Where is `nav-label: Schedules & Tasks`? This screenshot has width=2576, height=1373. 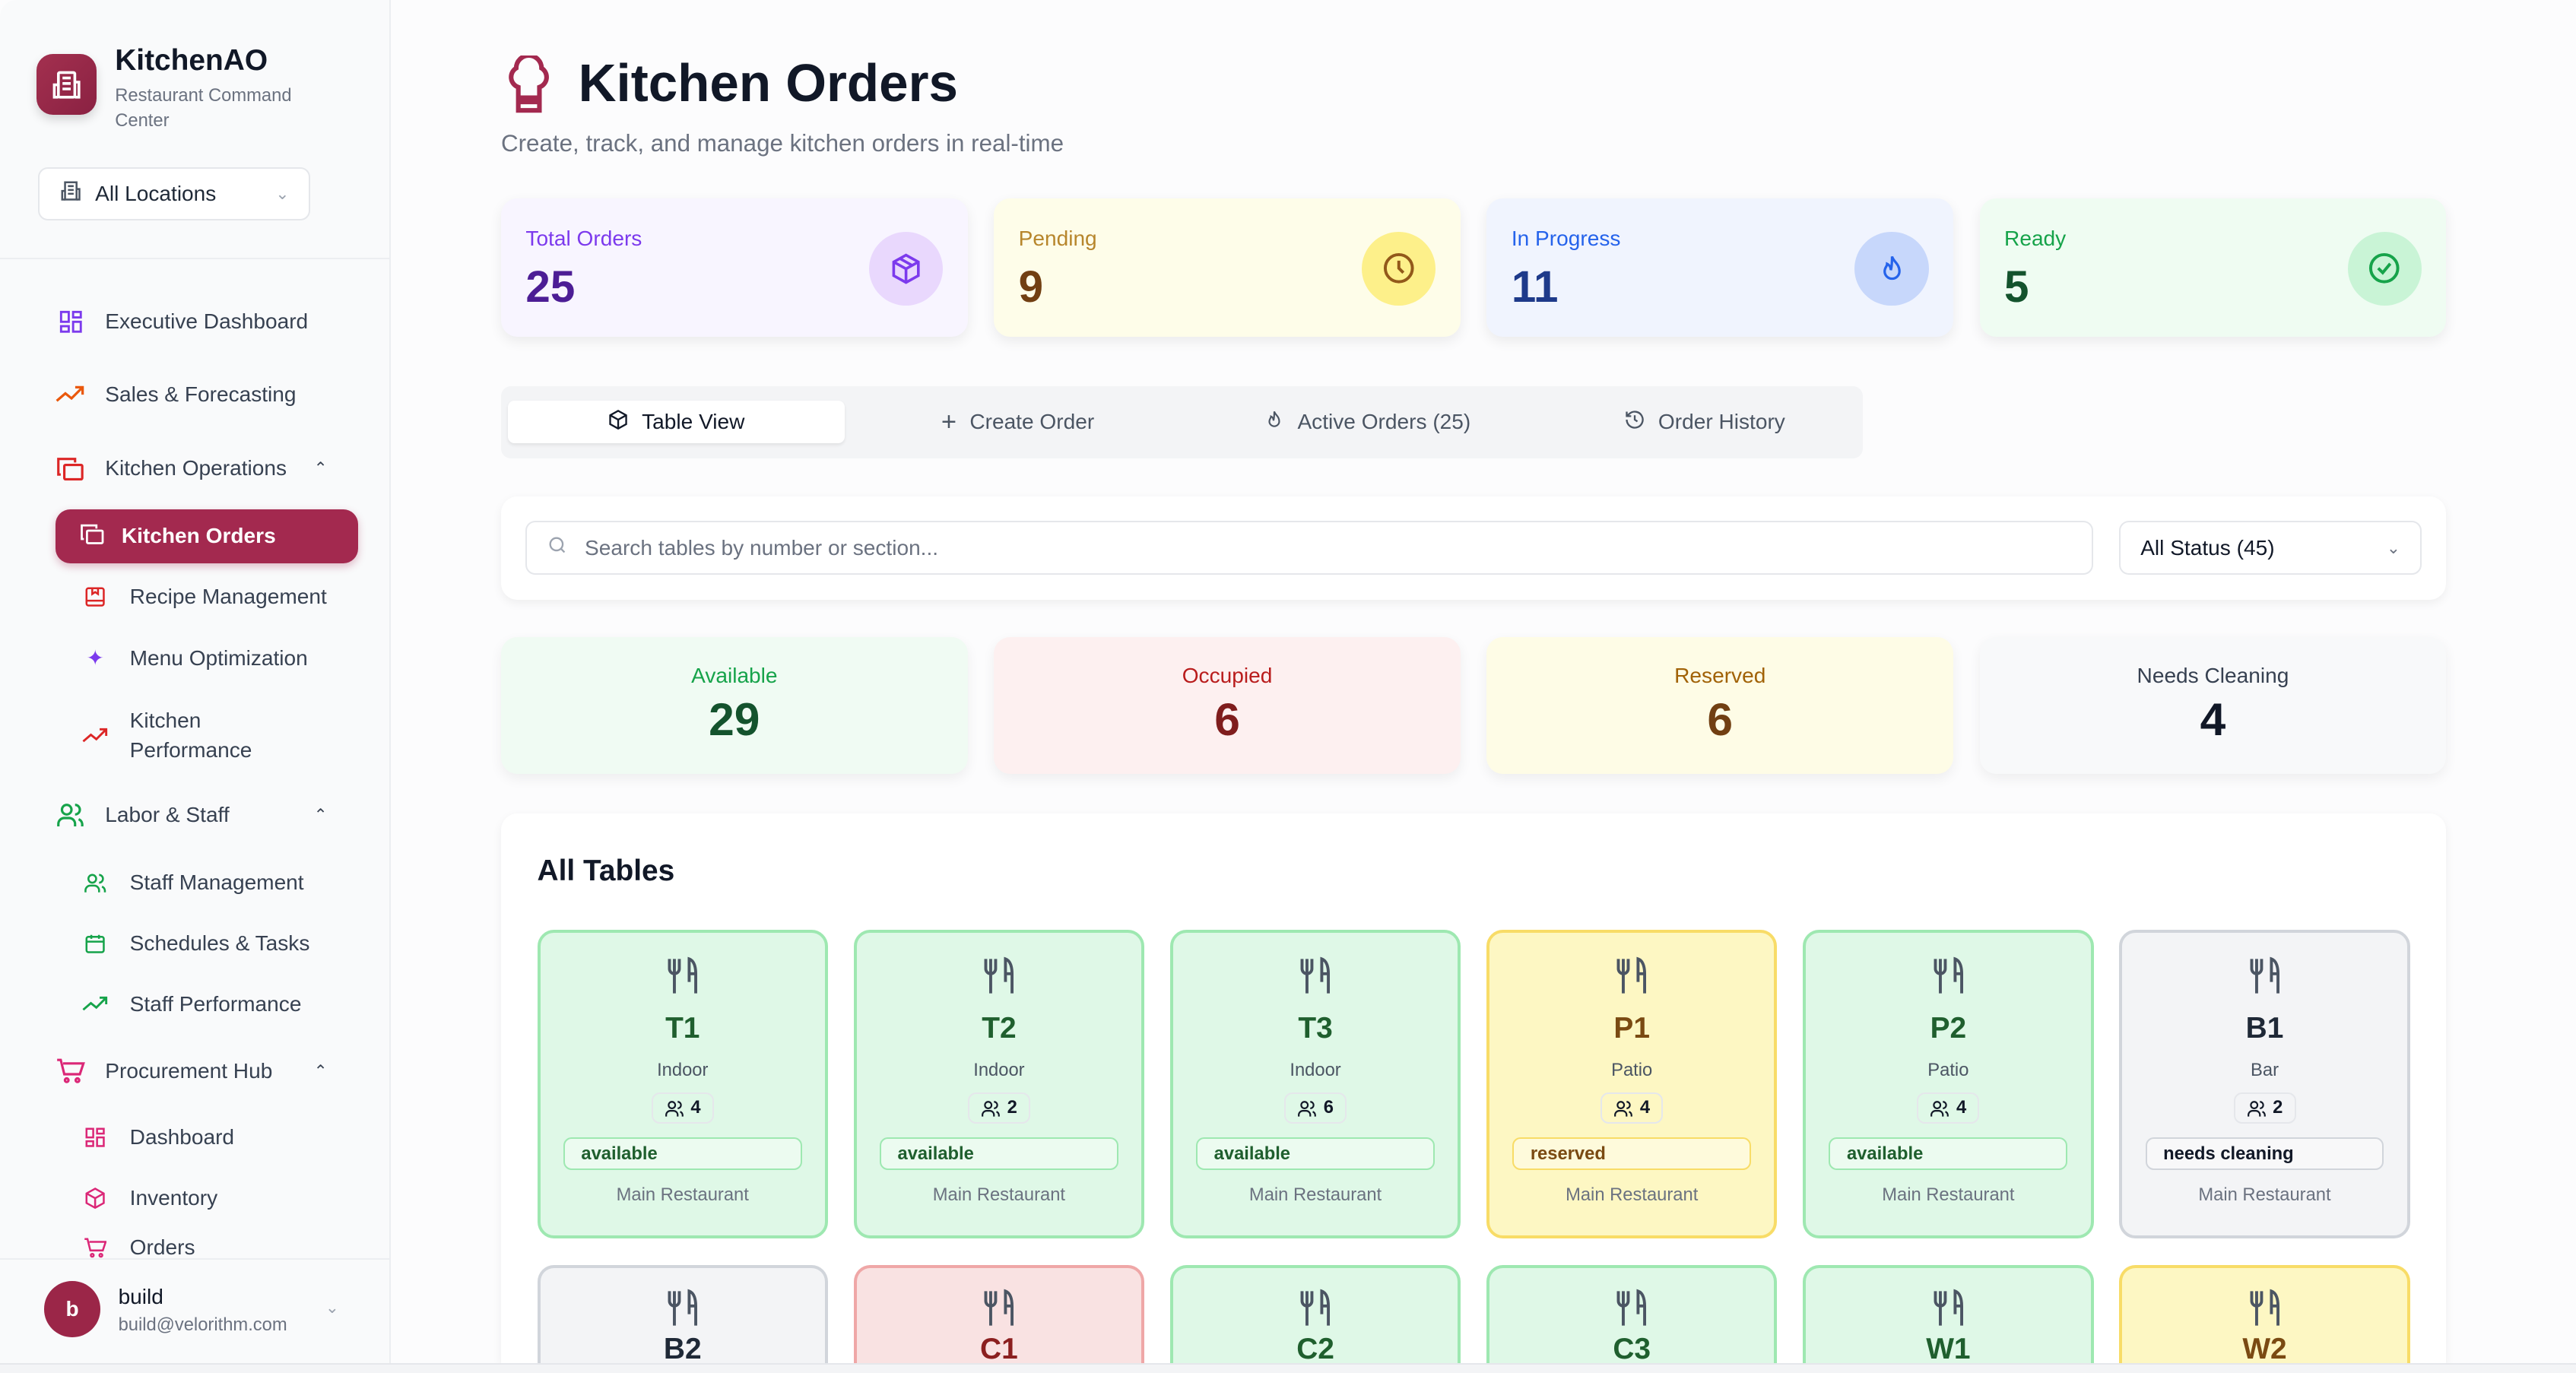
nav-label: Schedules & Tasks is located at coordinates (220, 943).